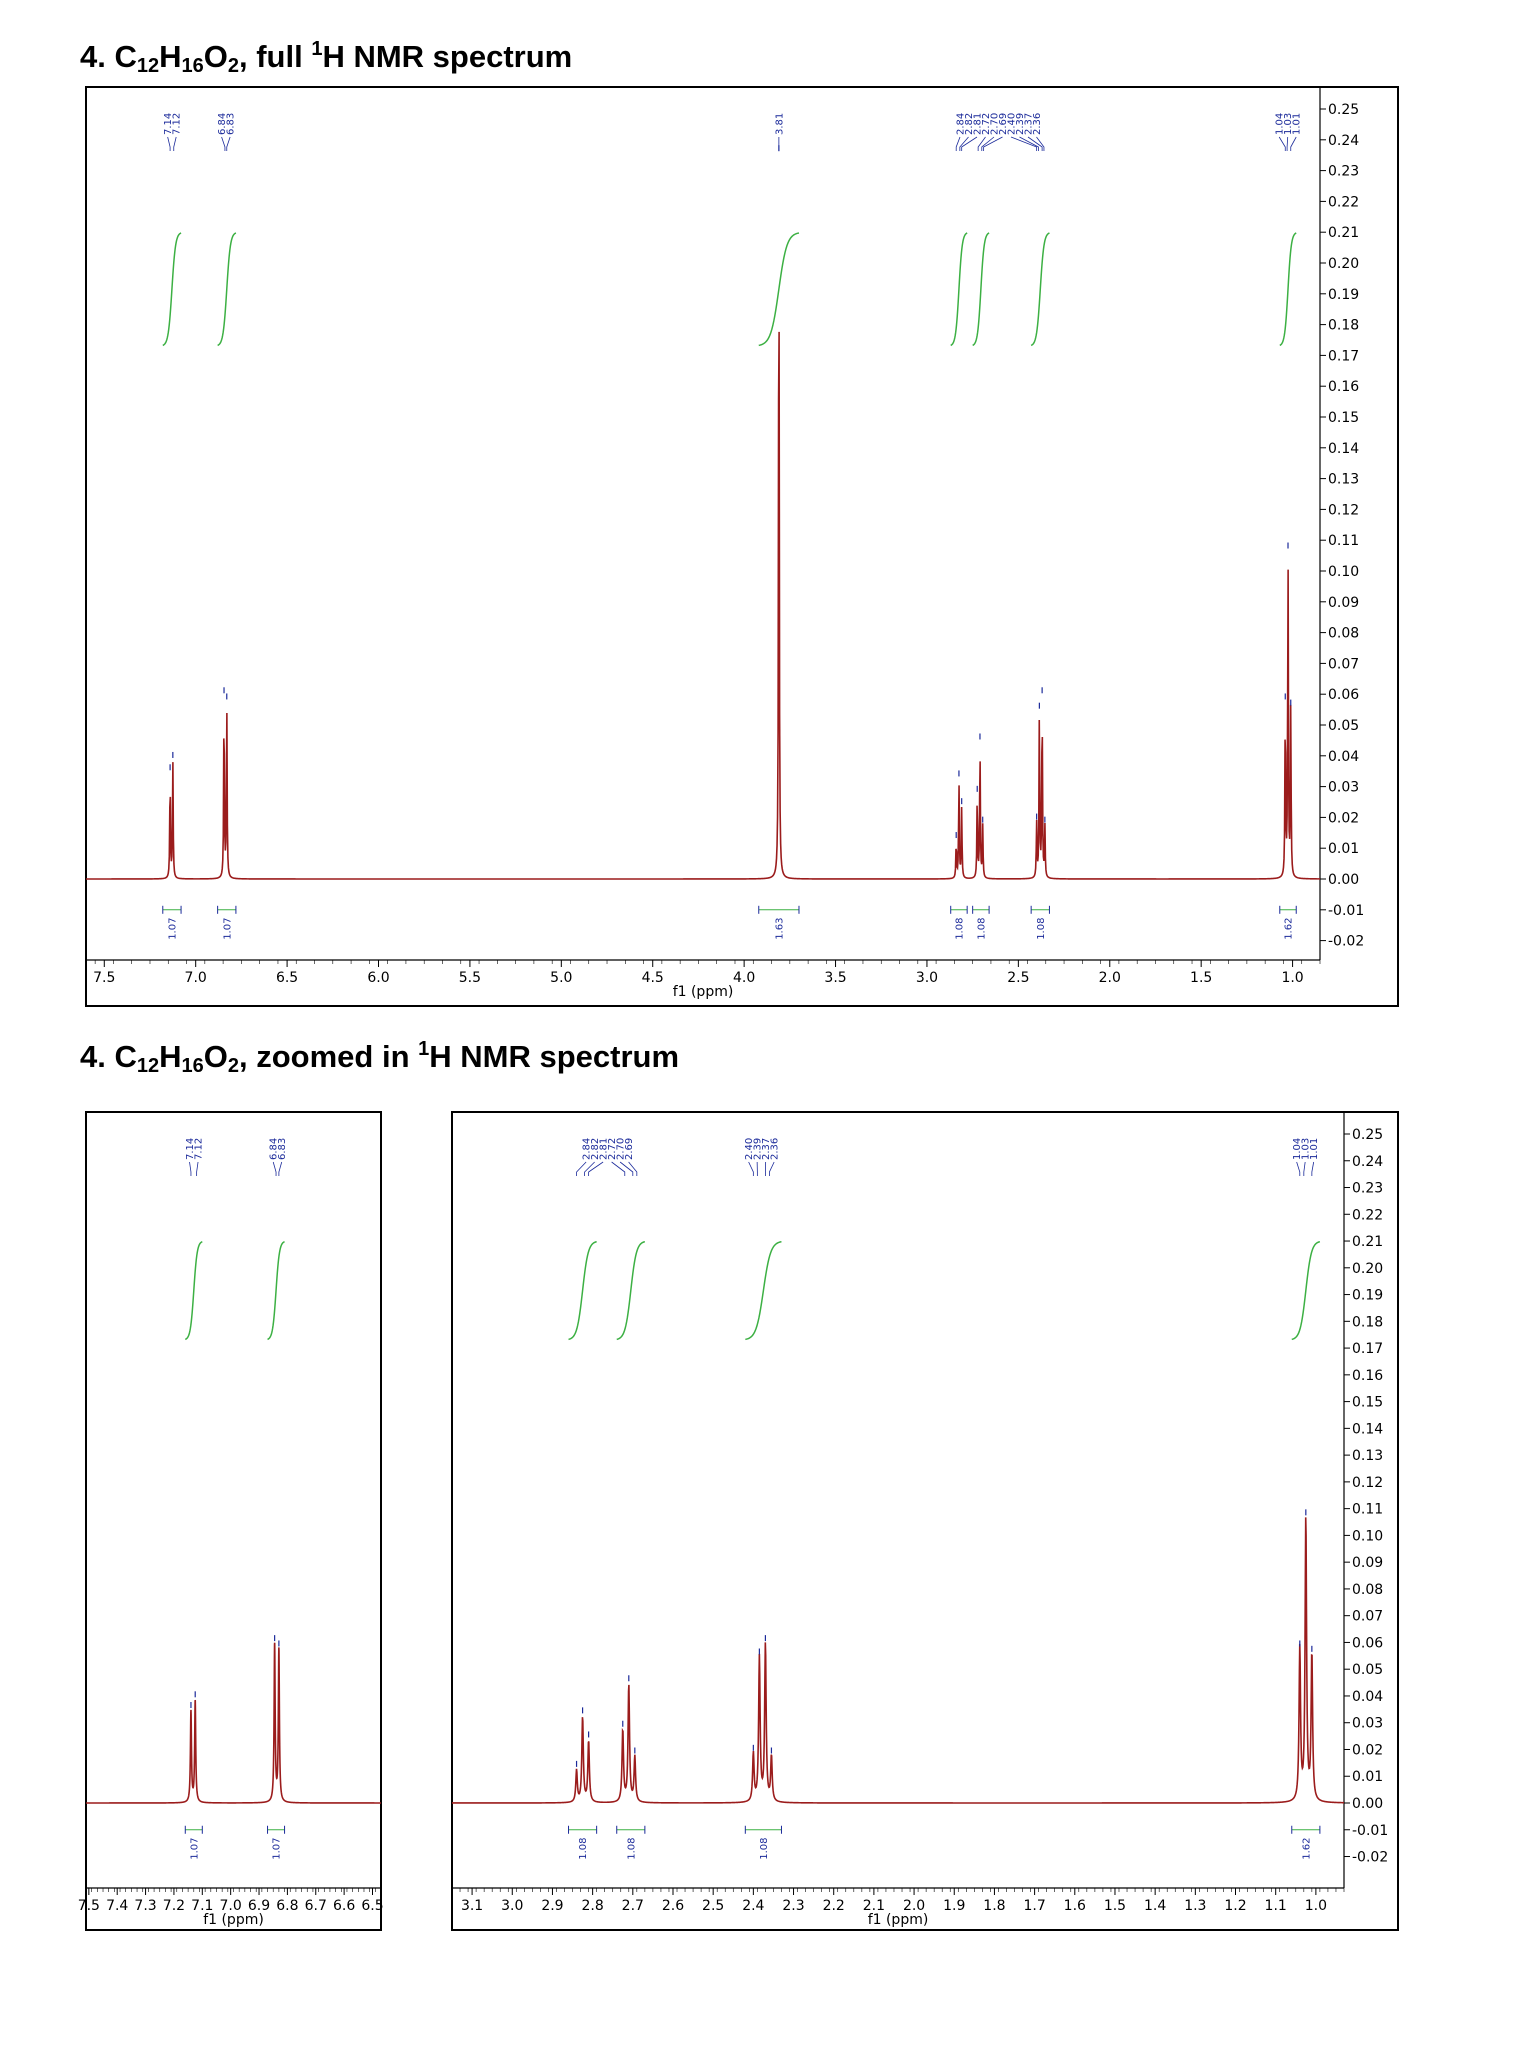 Image resolution: width=1522 pixels, height=2061 pixels. I want to click on x-tick-label: 4.0, so click(744, 978).